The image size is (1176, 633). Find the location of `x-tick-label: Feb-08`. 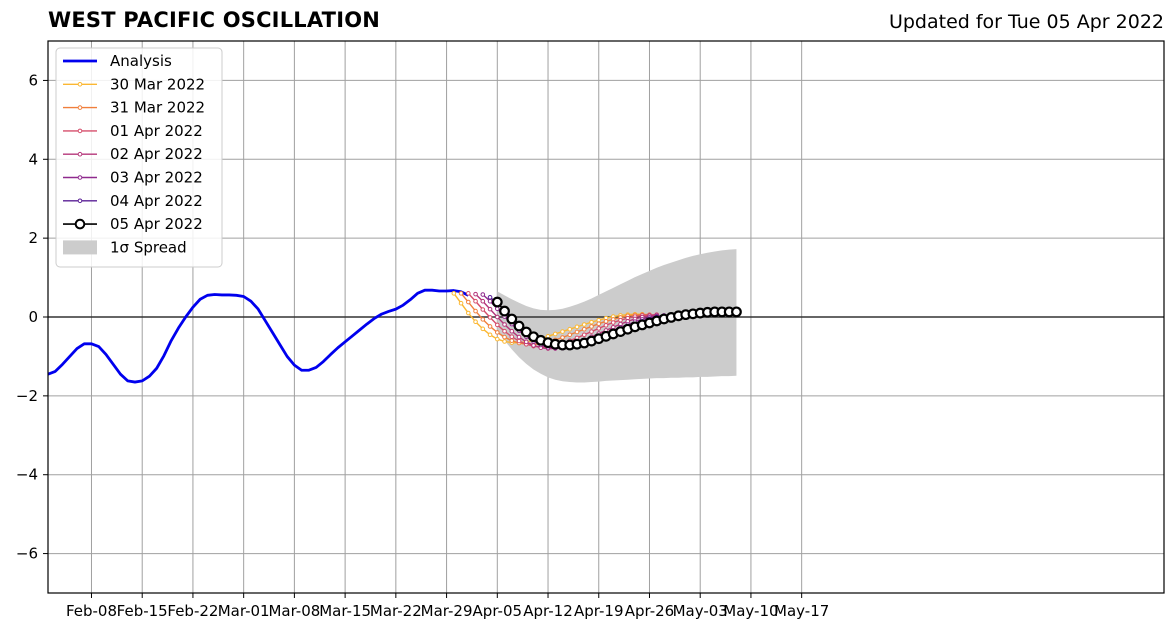

x-tick-label: Feb-08 is located at coordinates (91, 611).